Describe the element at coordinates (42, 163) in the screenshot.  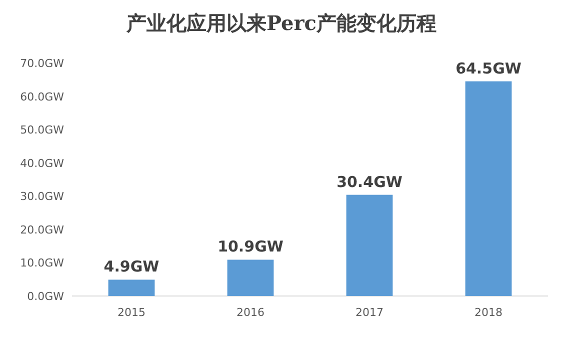
I see `y-tick-label: 40.0GW` at that location.